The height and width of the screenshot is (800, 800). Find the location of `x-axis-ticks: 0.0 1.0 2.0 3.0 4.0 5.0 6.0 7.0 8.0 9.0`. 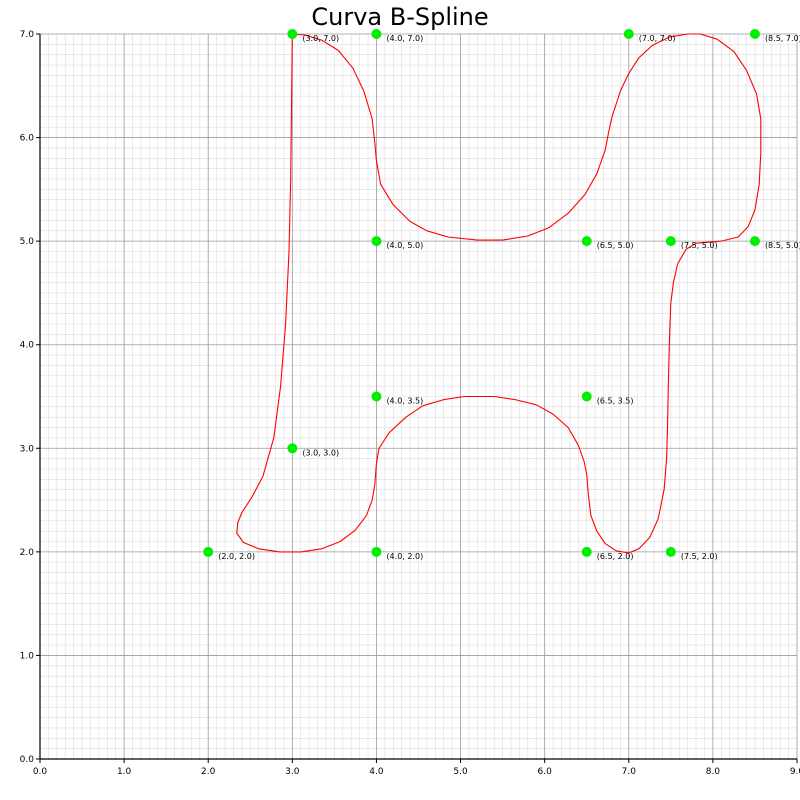

x-axis-ticks: 0.0 1.0 2.0 3.0 4.0 5.0 6.0 7.0 8.0 9.0 is located at coordinates (416, 768).